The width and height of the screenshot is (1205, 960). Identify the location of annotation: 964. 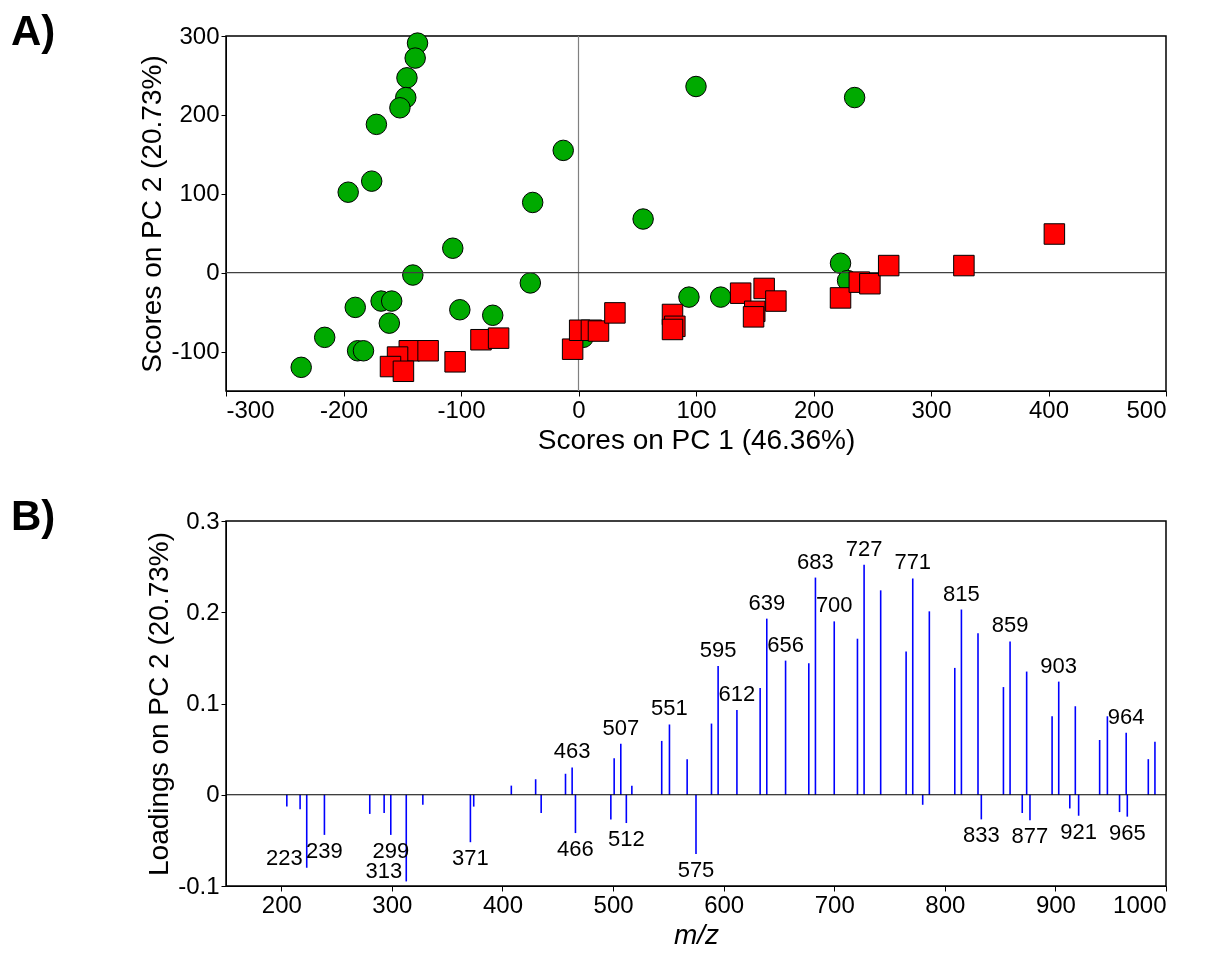
(1126, 716).